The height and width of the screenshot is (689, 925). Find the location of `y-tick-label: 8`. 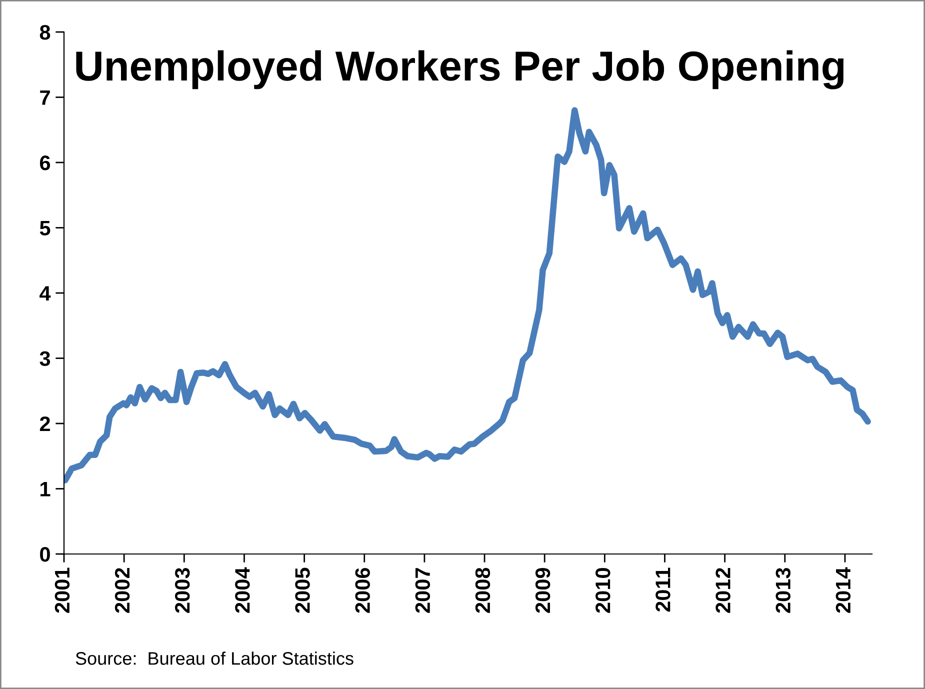

y-tick-label: 8 is located at coordinates (45, 32).